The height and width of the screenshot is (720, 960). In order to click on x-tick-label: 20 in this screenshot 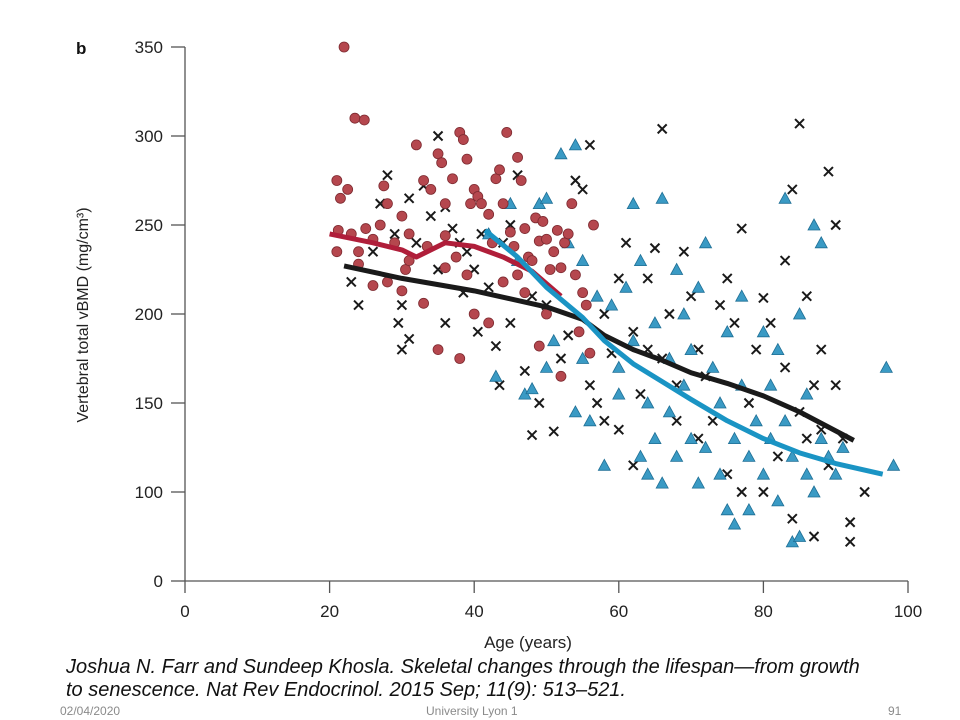, I will do `click(329, 611)`.